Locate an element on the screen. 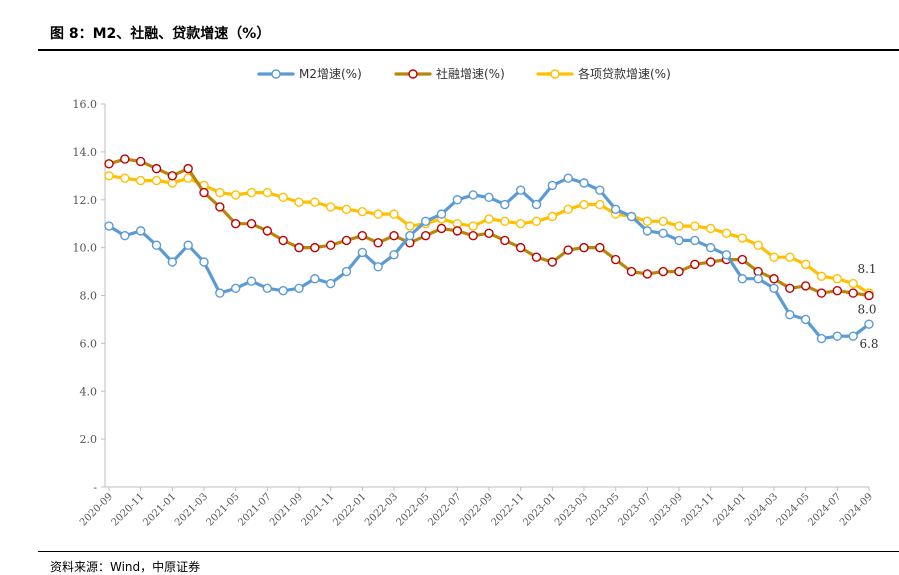 The width and height of the screenshot is (899, 575). y-tick-label: 12.0 is located at coordinates (85, 200).